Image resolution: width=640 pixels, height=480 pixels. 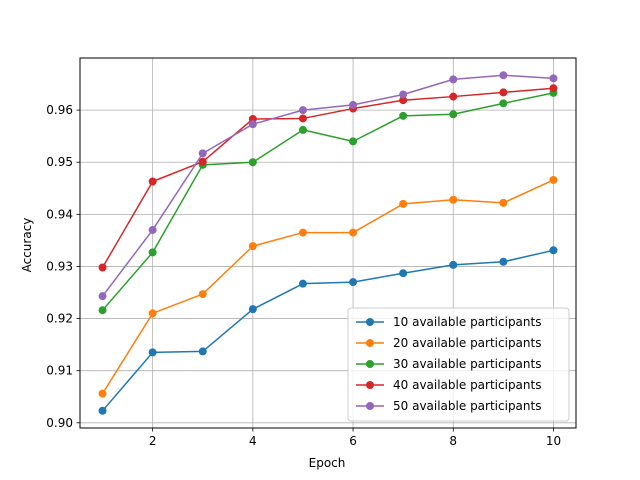 What do you see at coordinates (327, 463) in the screenshot?
I see `x-axis-label: Epoch` at bounding box center [327, 463].